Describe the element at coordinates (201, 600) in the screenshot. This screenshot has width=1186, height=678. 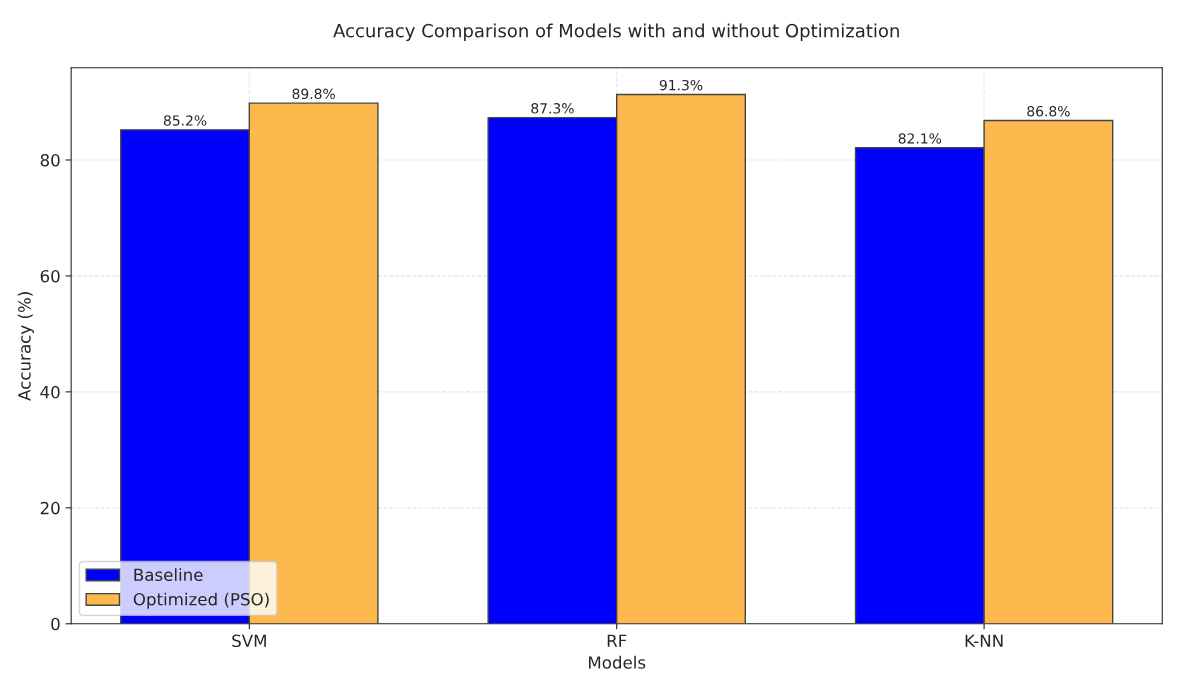
I see `legend-label: Optimized (PSO)` at that location.